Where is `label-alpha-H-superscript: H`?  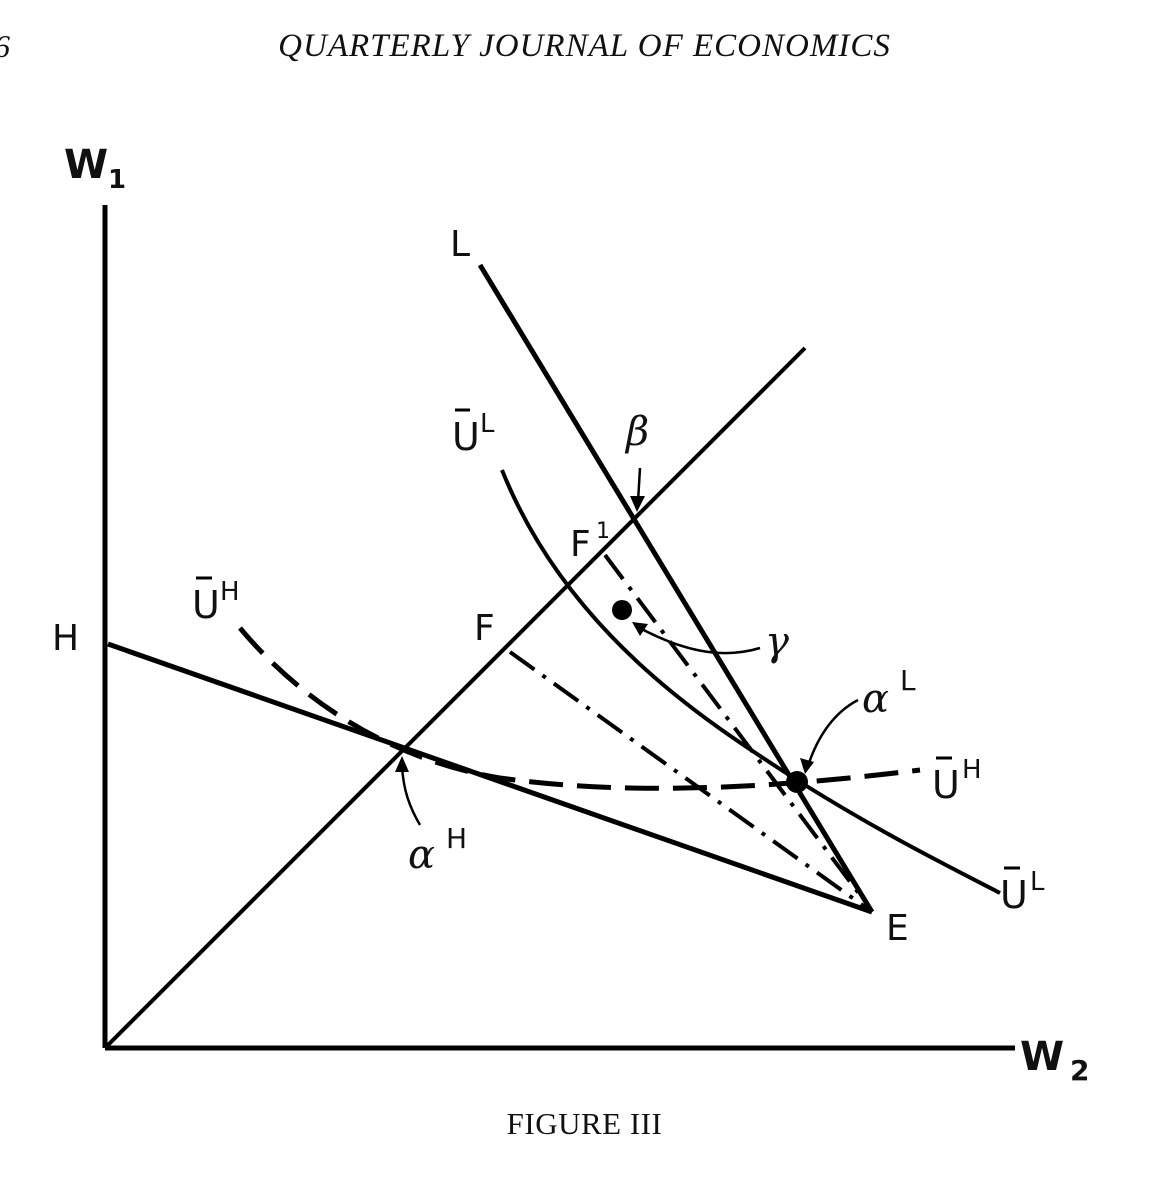
label-alpha-H-superscript: H is located at coordinates (456, 838).